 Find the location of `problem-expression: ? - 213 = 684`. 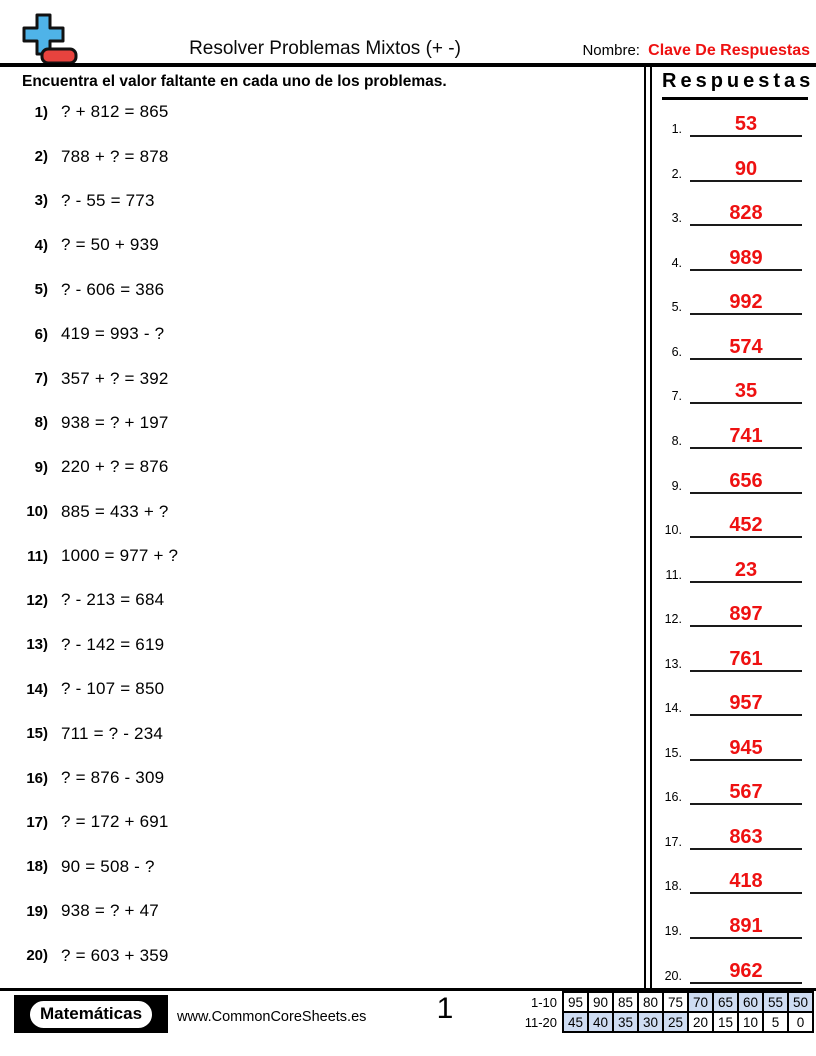

problem-expression: ? - 213 = 684 is located at coordinates (113, 600).